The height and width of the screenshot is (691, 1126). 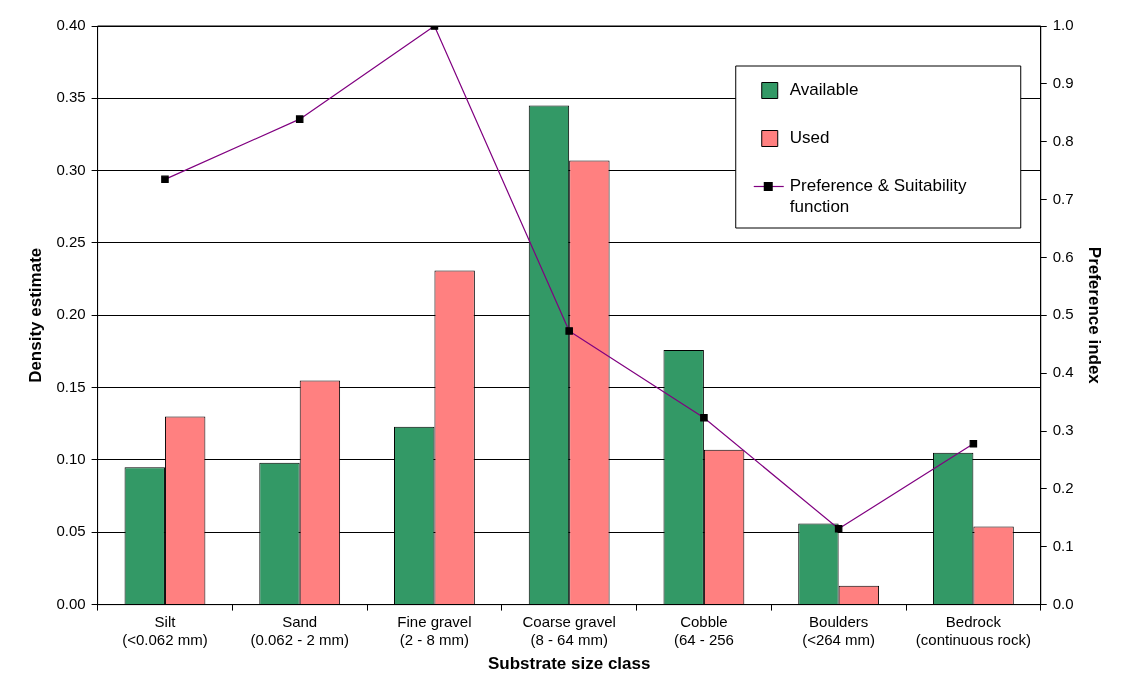 What do you see at coordinates (434, 630) in the screenshot?
I see `x-tick-label: Fine gravel (2 - 8 mm)` at bounding box center [434, 630].